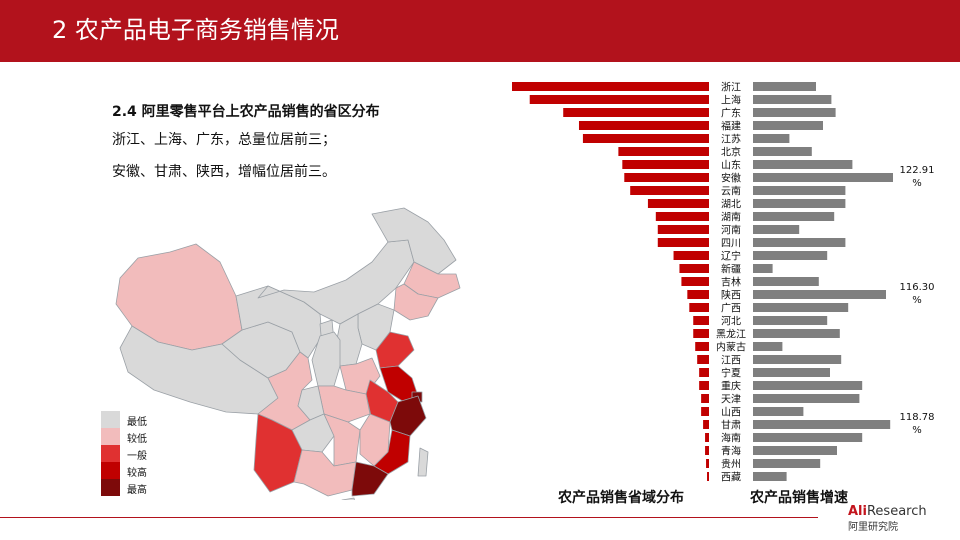  What do you see at coordinates (731, 165) in the screenshot?
I see `province-label: 山东` at bounding box center [731, 165].